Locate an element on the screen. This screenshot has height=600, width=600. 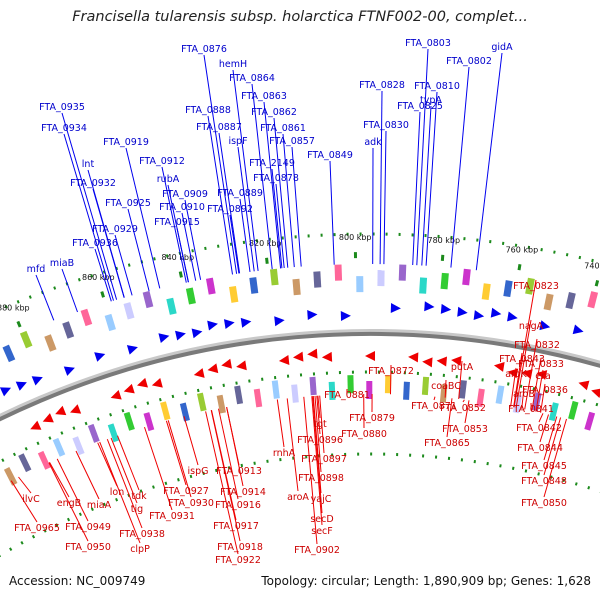
reverse-gene-label: lon is located at coordinates (117, 492).